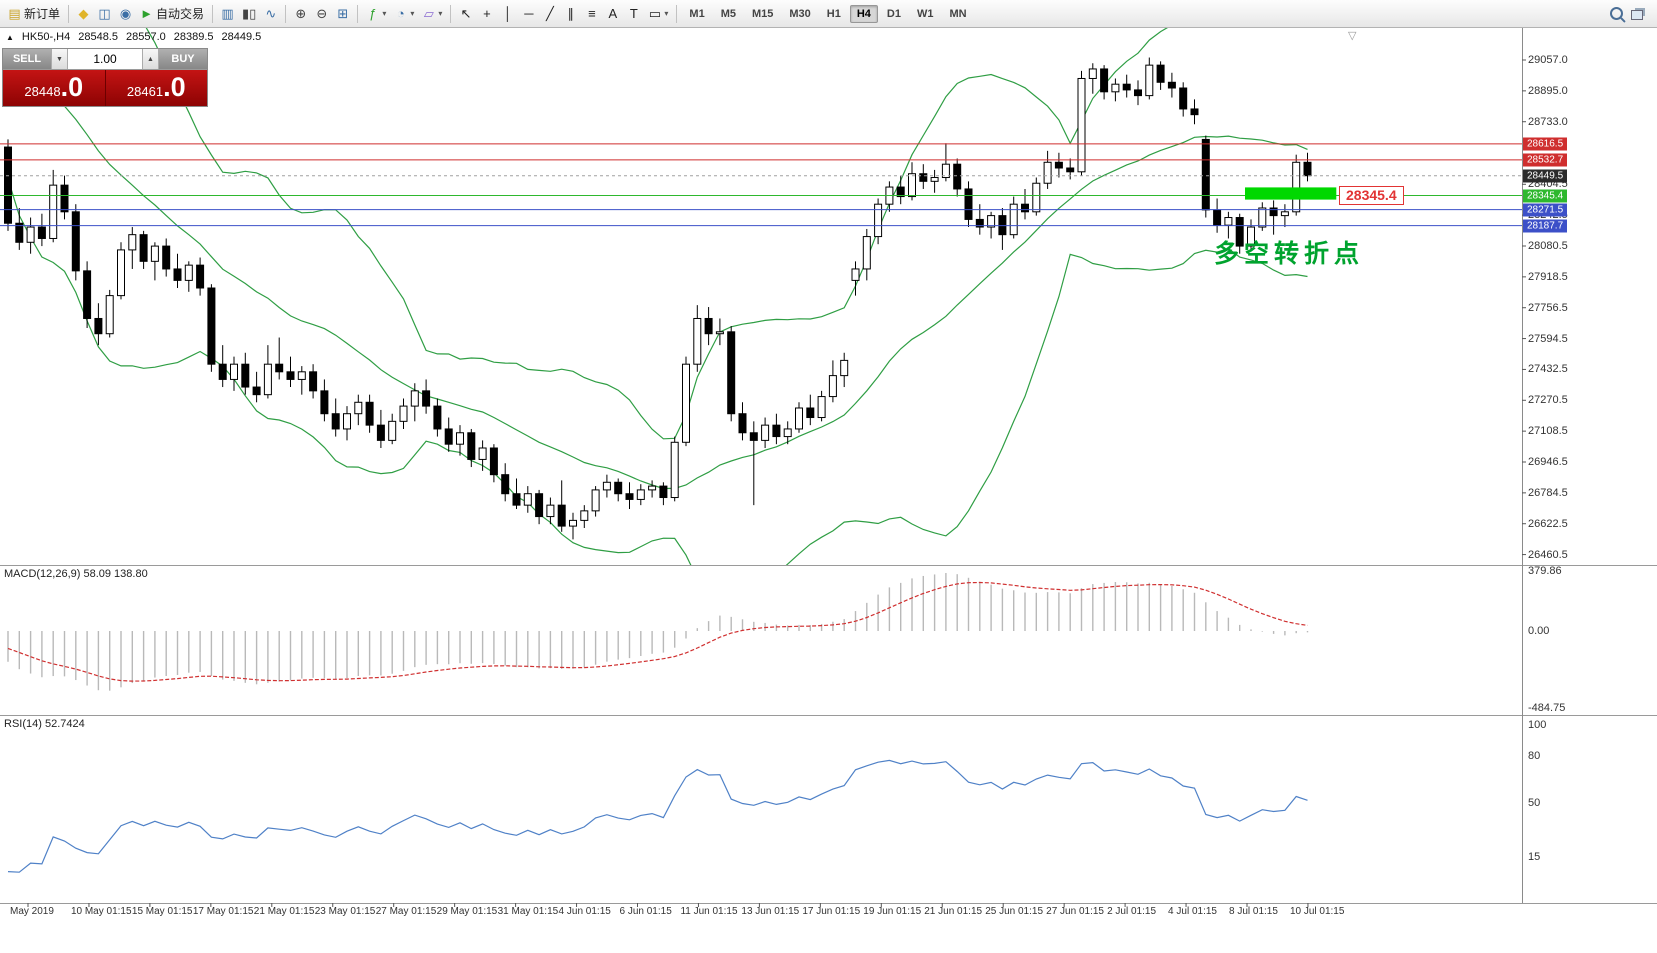 This screenshot has width=1657, height=953. Describe the element at coordinates (612, 13) in the screenshot. I see `text-button: A` at that location.